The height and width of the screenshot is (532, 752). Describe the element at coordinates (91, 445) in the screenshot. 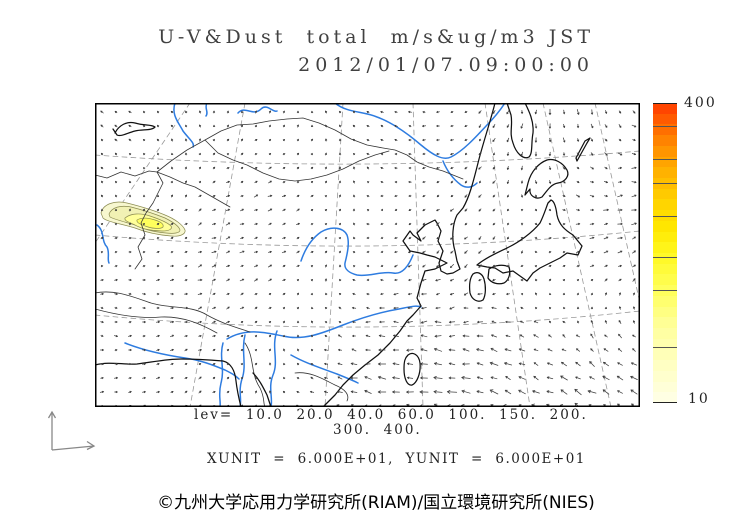

I see `x-axis-arrowhead` at that location.